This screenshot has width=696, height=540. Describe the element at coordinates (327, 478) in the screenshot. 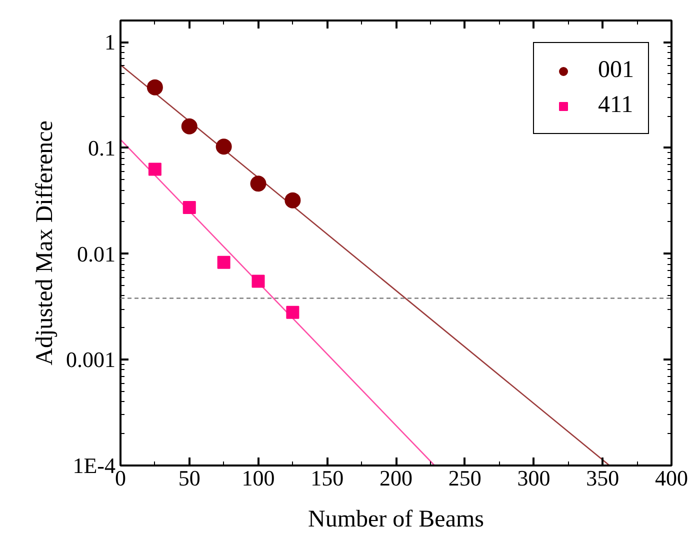

I see `x-tick-label: 150` at that location.